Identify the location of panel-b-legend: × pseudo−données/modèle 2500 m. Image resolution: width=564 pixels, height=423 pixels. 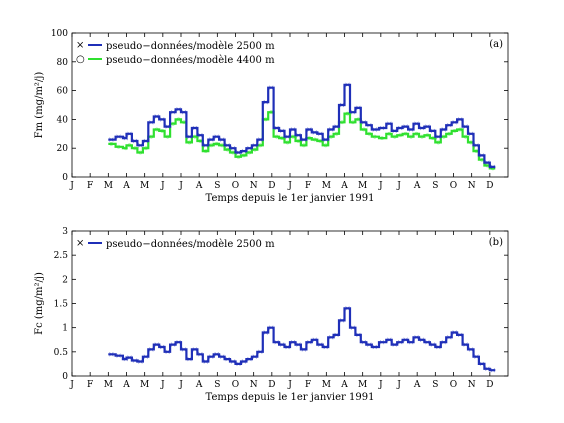
(175, 244).